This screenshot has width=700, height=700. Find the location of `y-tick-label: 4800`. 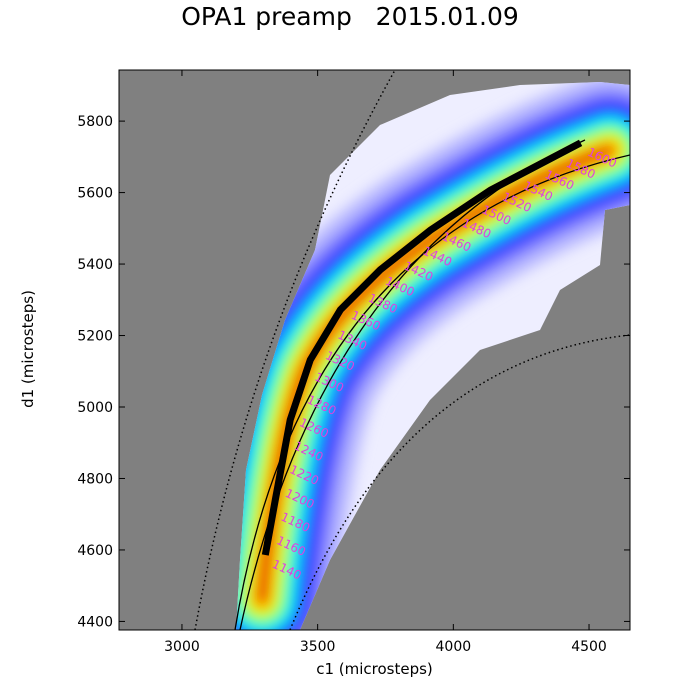

y-tick-label: 4800 is located at coordinates (95, 479).